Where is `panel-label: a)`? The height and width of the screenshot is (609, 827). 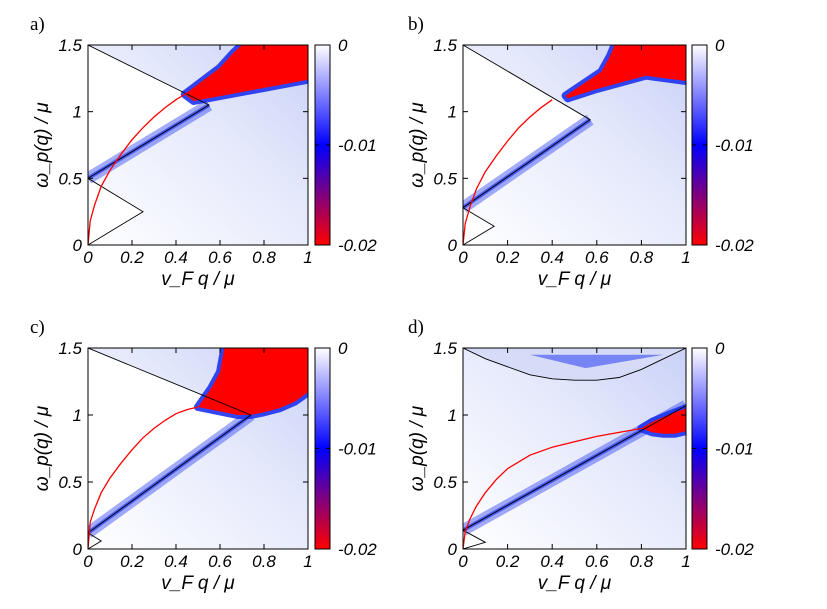 panel-label: a) is located at coordinates (37, 24).